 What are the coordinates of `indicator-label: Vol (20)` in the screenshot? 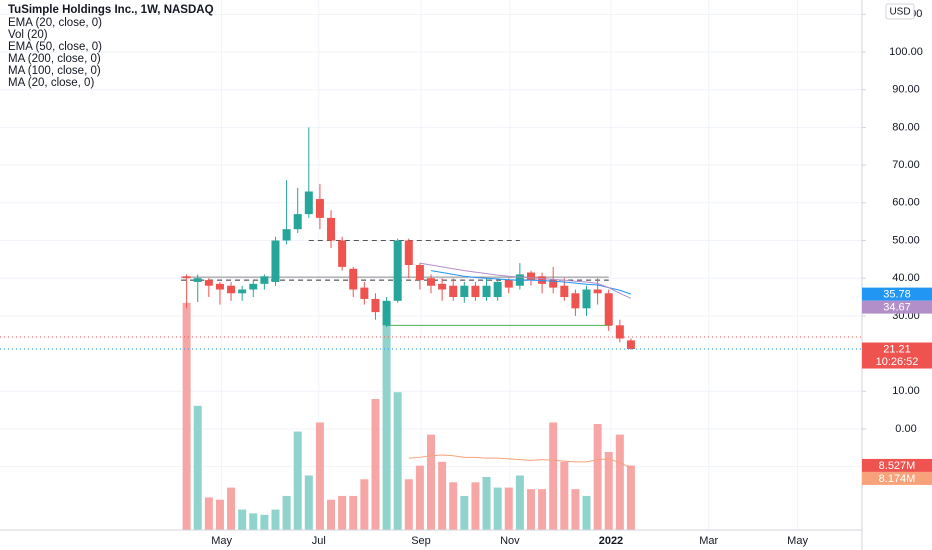 It's located at (28, 35).